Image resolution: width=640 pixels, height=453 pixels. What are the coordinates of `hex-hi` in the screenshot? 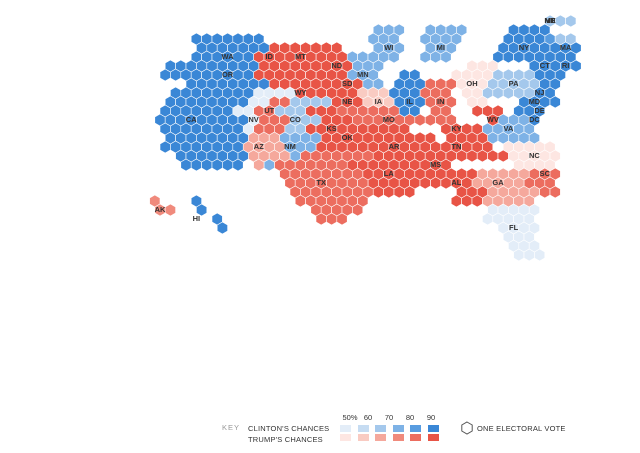 It's located at (222, 228).